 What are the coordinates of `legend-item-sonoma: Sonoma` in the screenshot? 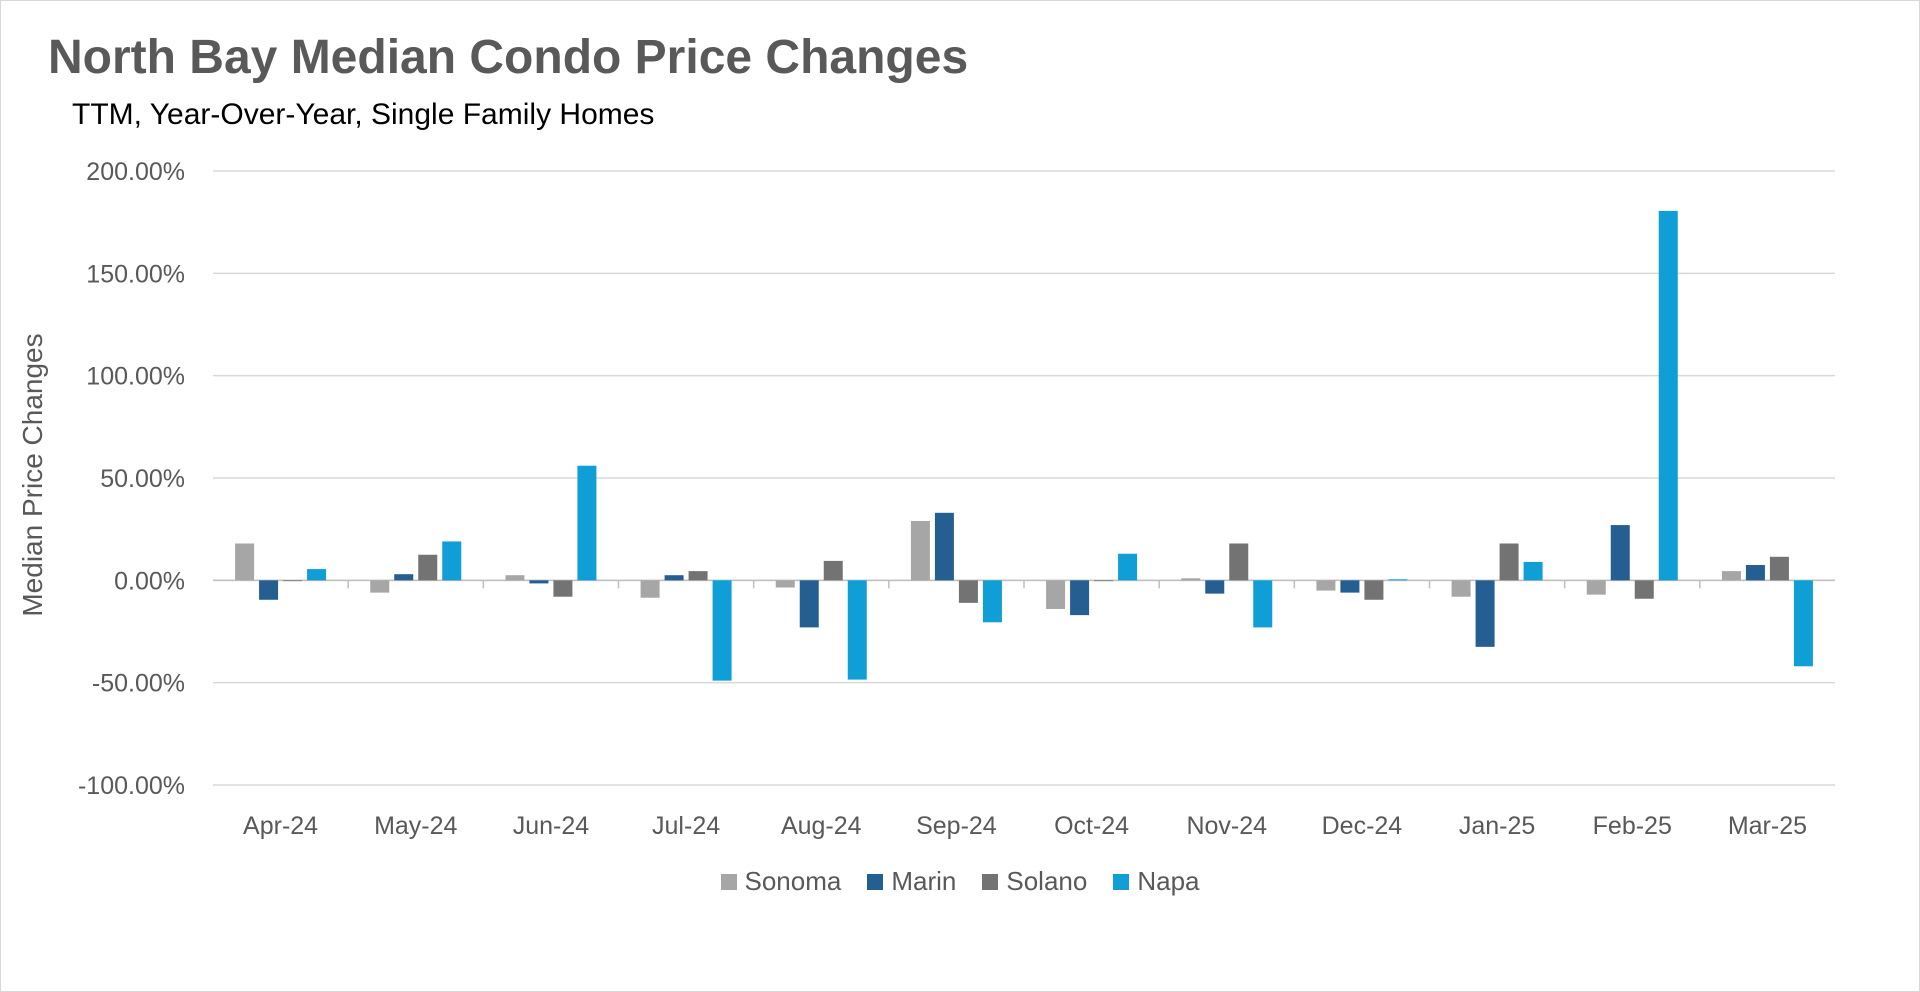 It's located at (781, 881).